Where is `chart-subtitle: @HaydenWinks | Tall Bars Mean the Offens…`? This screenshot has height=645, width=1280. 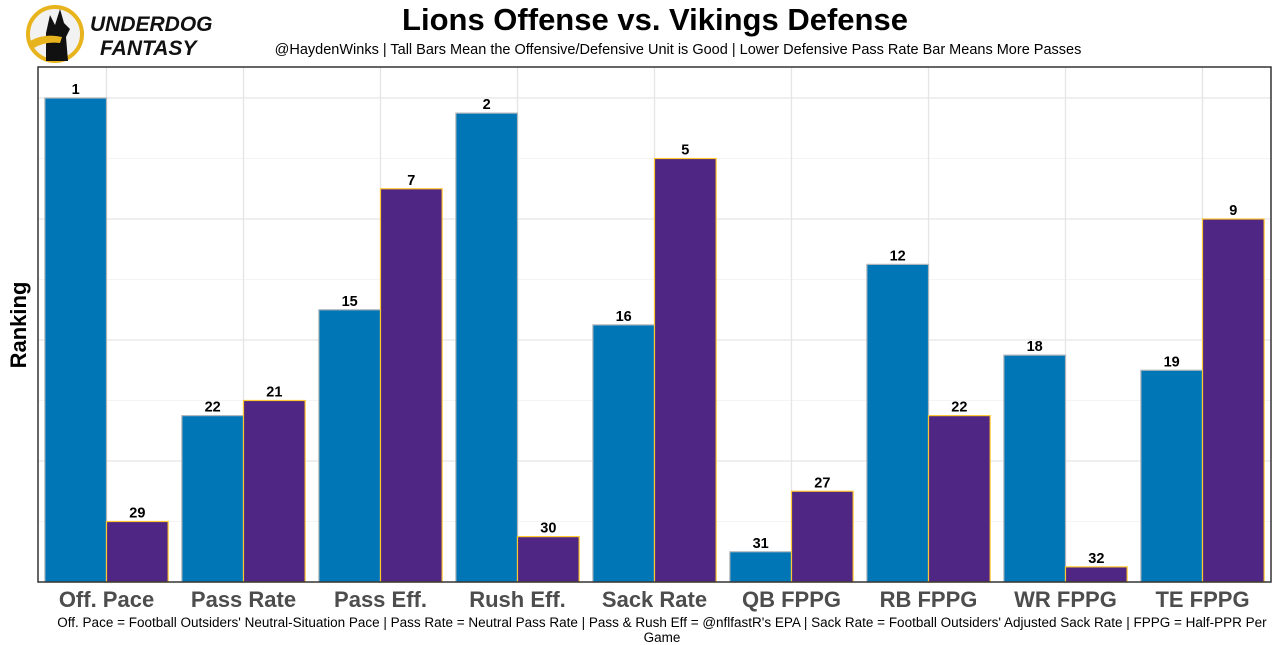
chart-subtitle: @HaydenWinks | Tall Bars Mean the Offens… is located at coordinates (678, 50).